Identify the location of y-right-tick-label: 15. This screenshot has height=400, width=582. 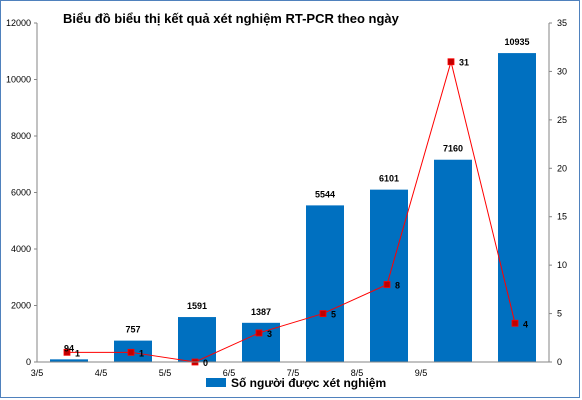
(562, 217).